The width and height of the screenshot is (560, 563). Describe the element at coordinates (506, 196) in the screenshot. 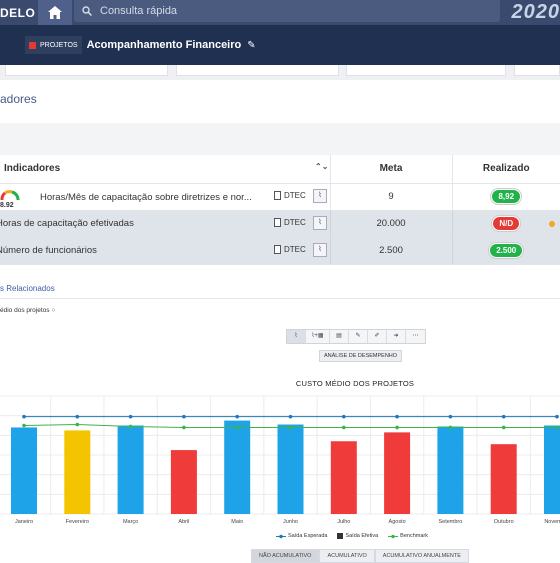

I see `status-badge: 8,92` at that location.